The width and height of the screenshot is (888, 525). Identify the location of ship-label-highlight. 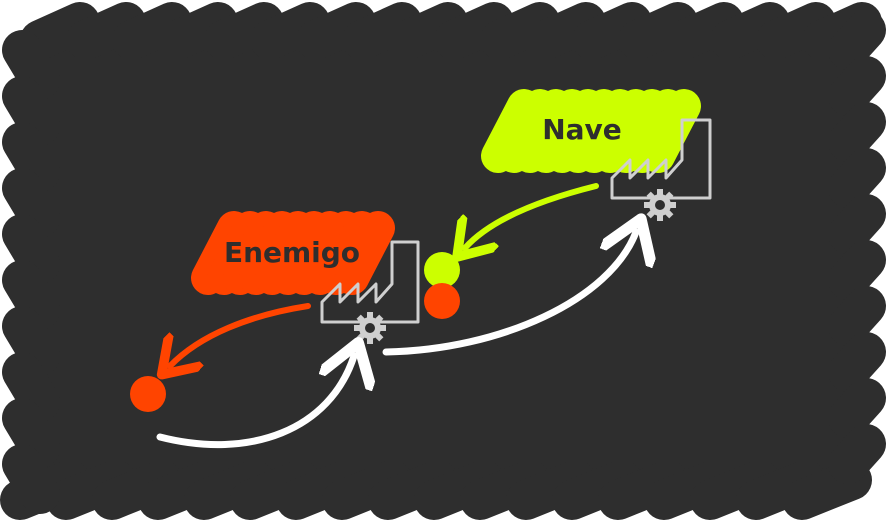
(591, 131).